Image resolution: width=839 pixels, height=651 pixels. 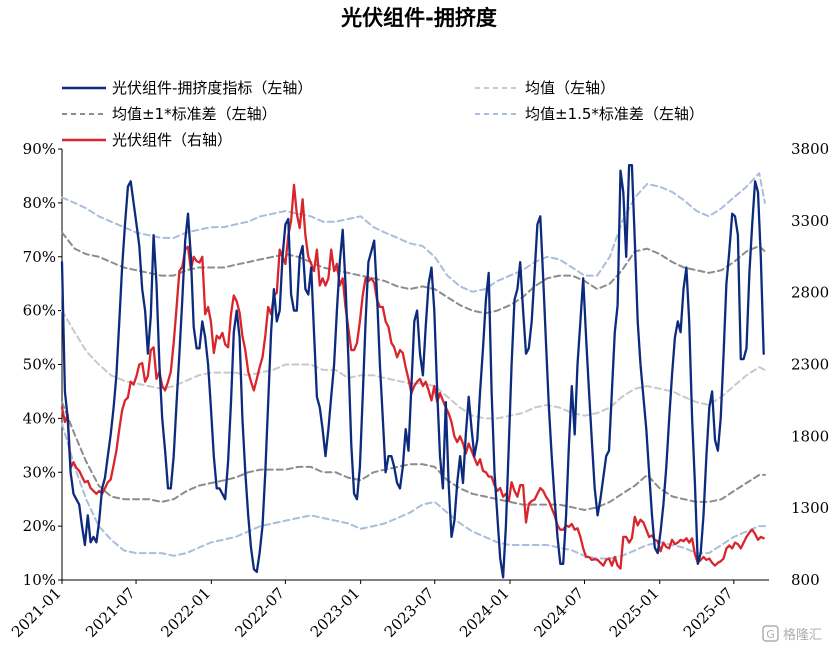 What do you see at coordinates (185, 612) in the screenshot?
I see `x-tick-label: 2022-01` at bounding box center [185, 612].